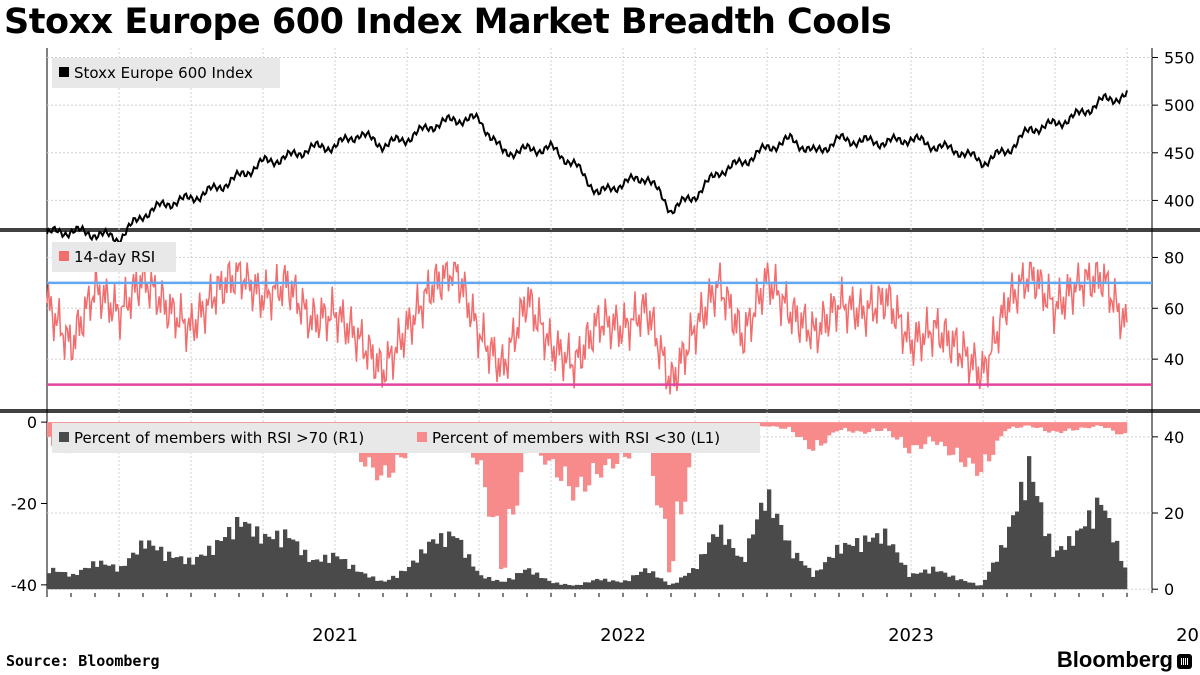 The height and width of the screenshot is (675, 1200). What do you see at coordinates (24, 504) in the screenshot?
I see `y-tick-label-left: -20` at bounding box center [24, 504].